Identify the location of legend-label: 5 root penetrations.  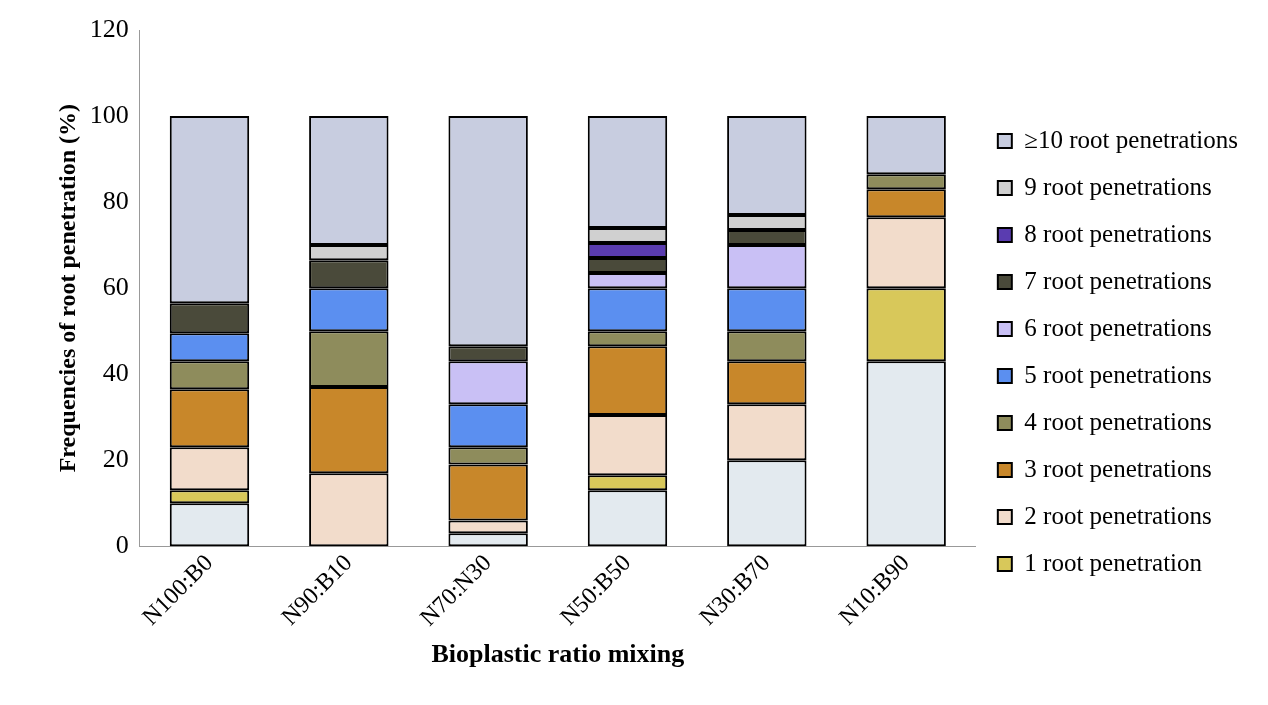
(1118, 374).